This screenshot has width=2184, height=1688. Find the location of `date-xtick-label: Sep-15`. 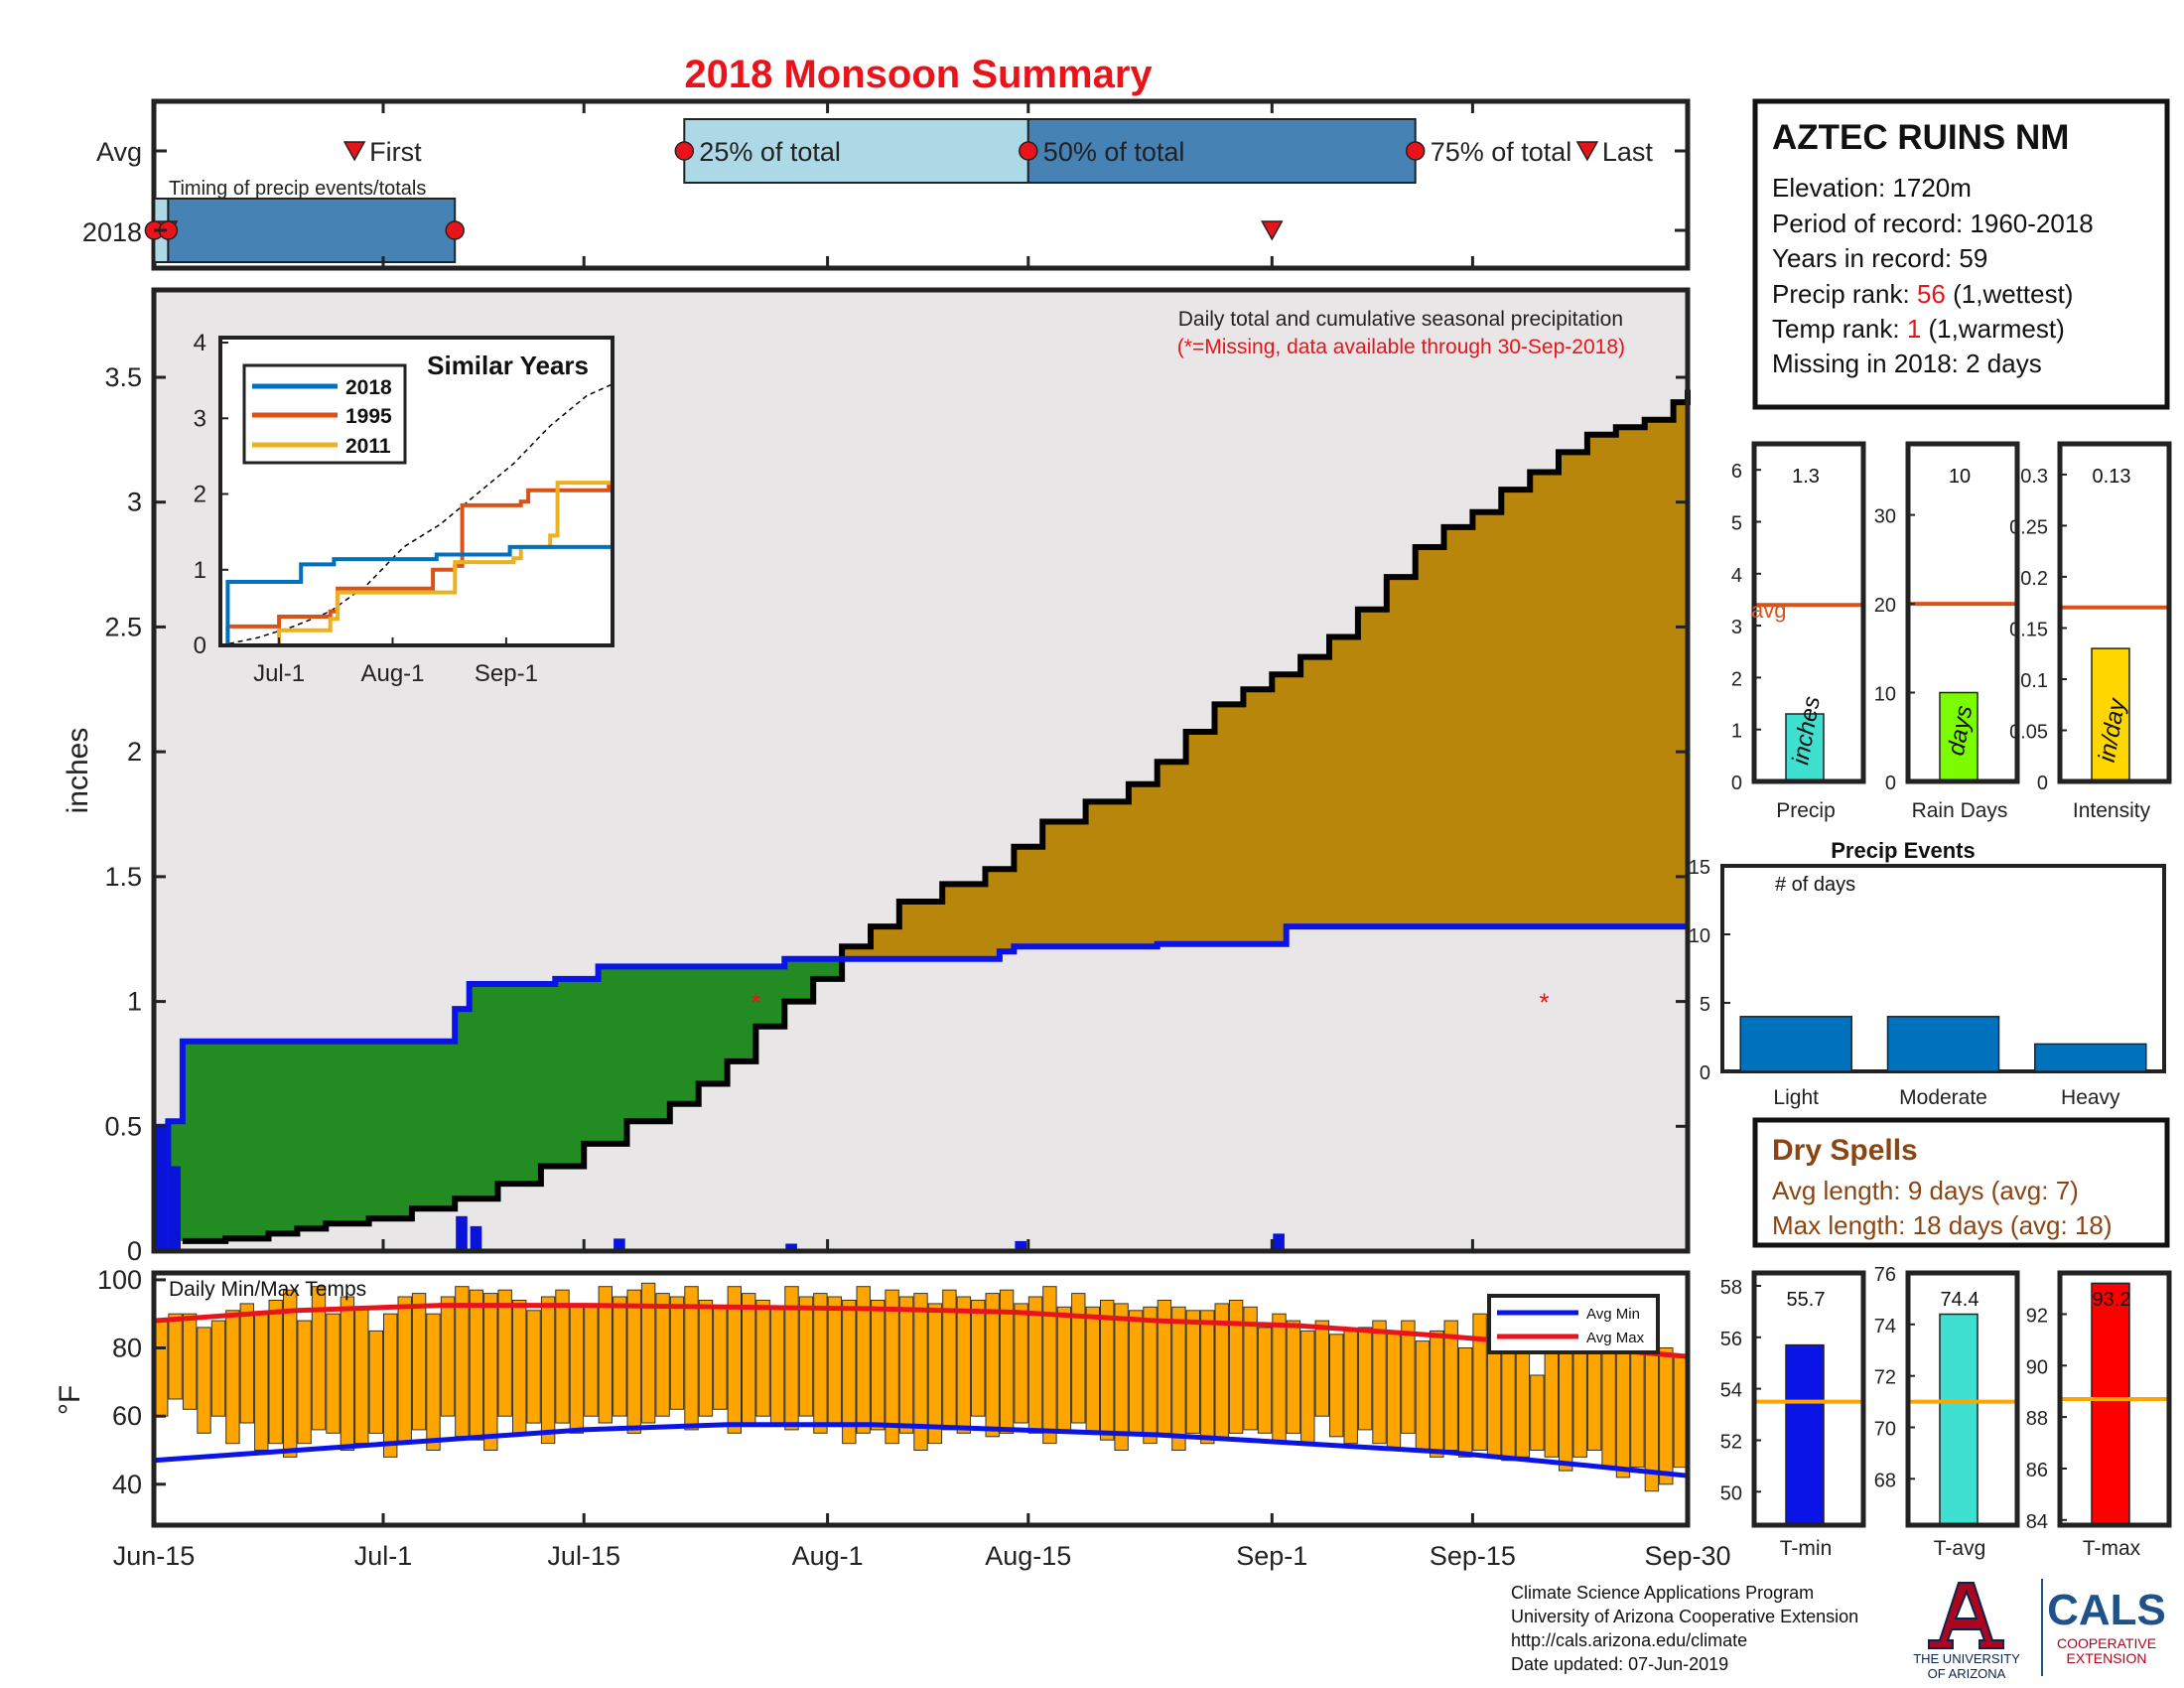

date-xtick-label: Sep-15 is located at coordinates (1473, 1556).